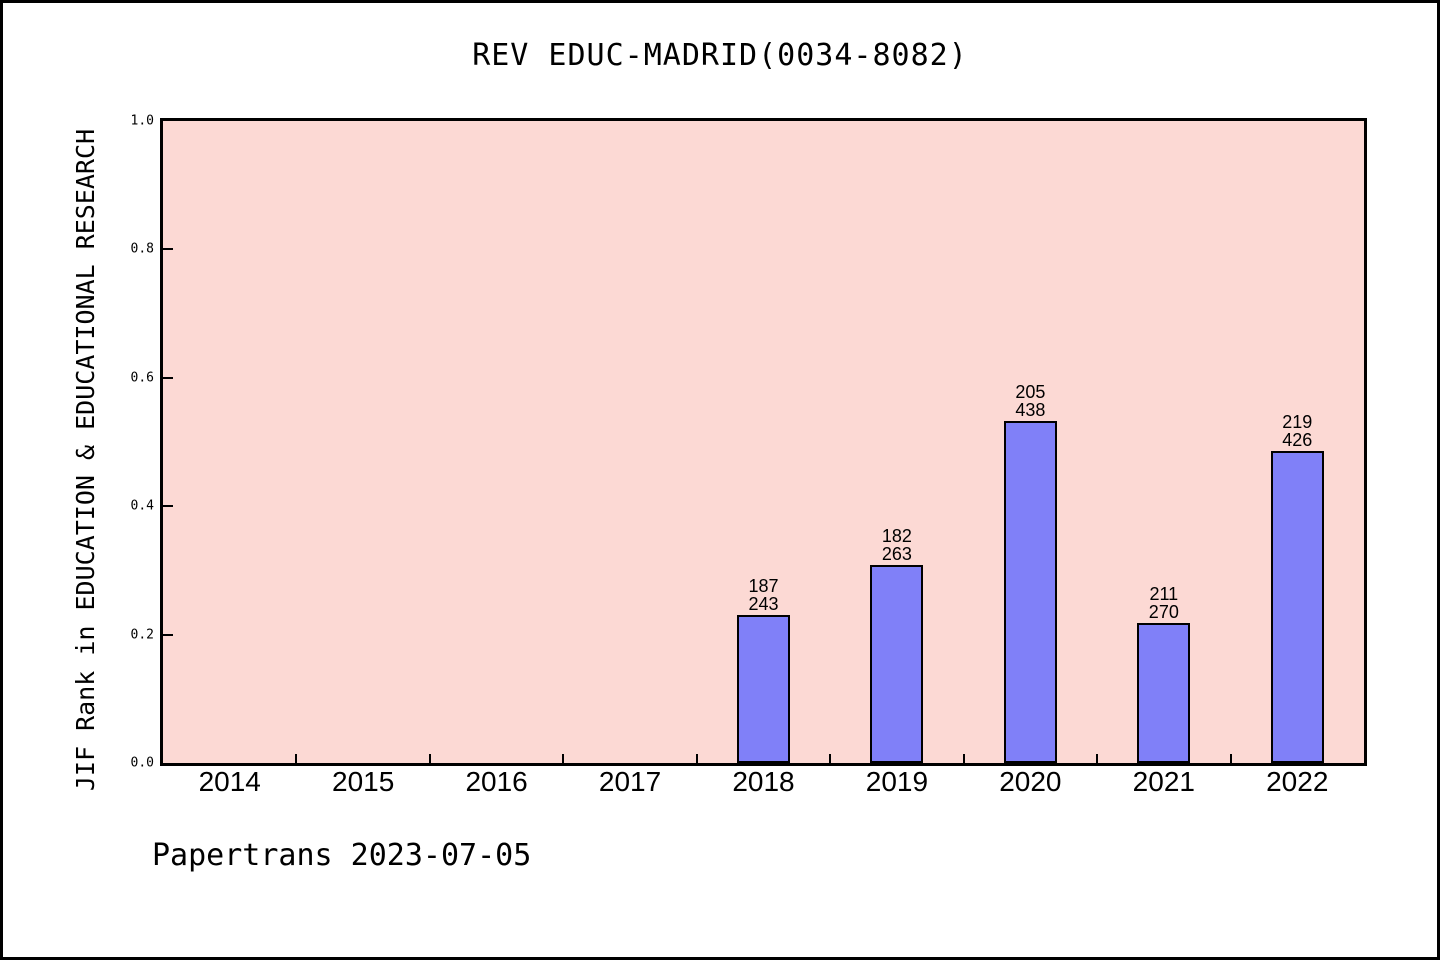 This screenshot has width=1440, height=960. What do you see at coordinates (763, 781) in the screenshot?
I see `x-tick-label-2018: 2018` at bounding box center [763, 781].